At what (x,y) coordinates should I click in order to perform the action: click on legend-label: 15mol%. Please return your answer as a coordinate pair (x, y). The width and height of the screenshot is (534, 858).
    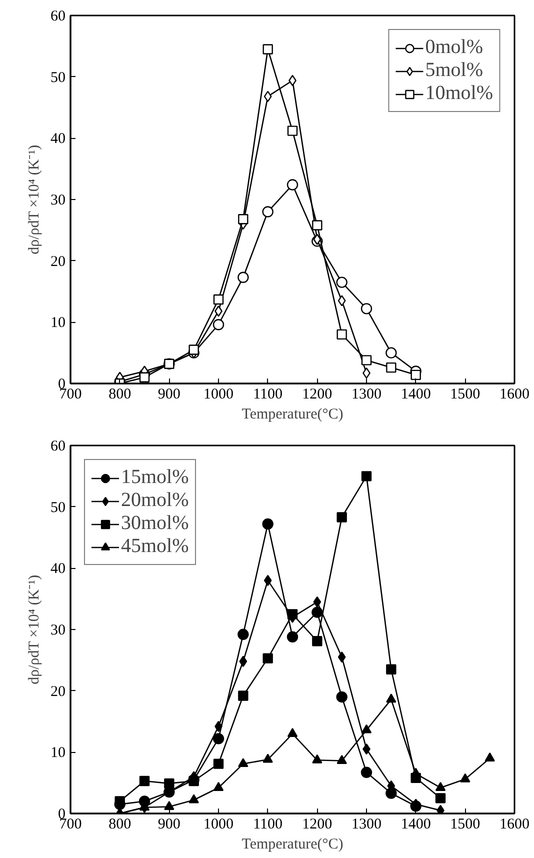
    Looking at the image, I should click on (155, 477).